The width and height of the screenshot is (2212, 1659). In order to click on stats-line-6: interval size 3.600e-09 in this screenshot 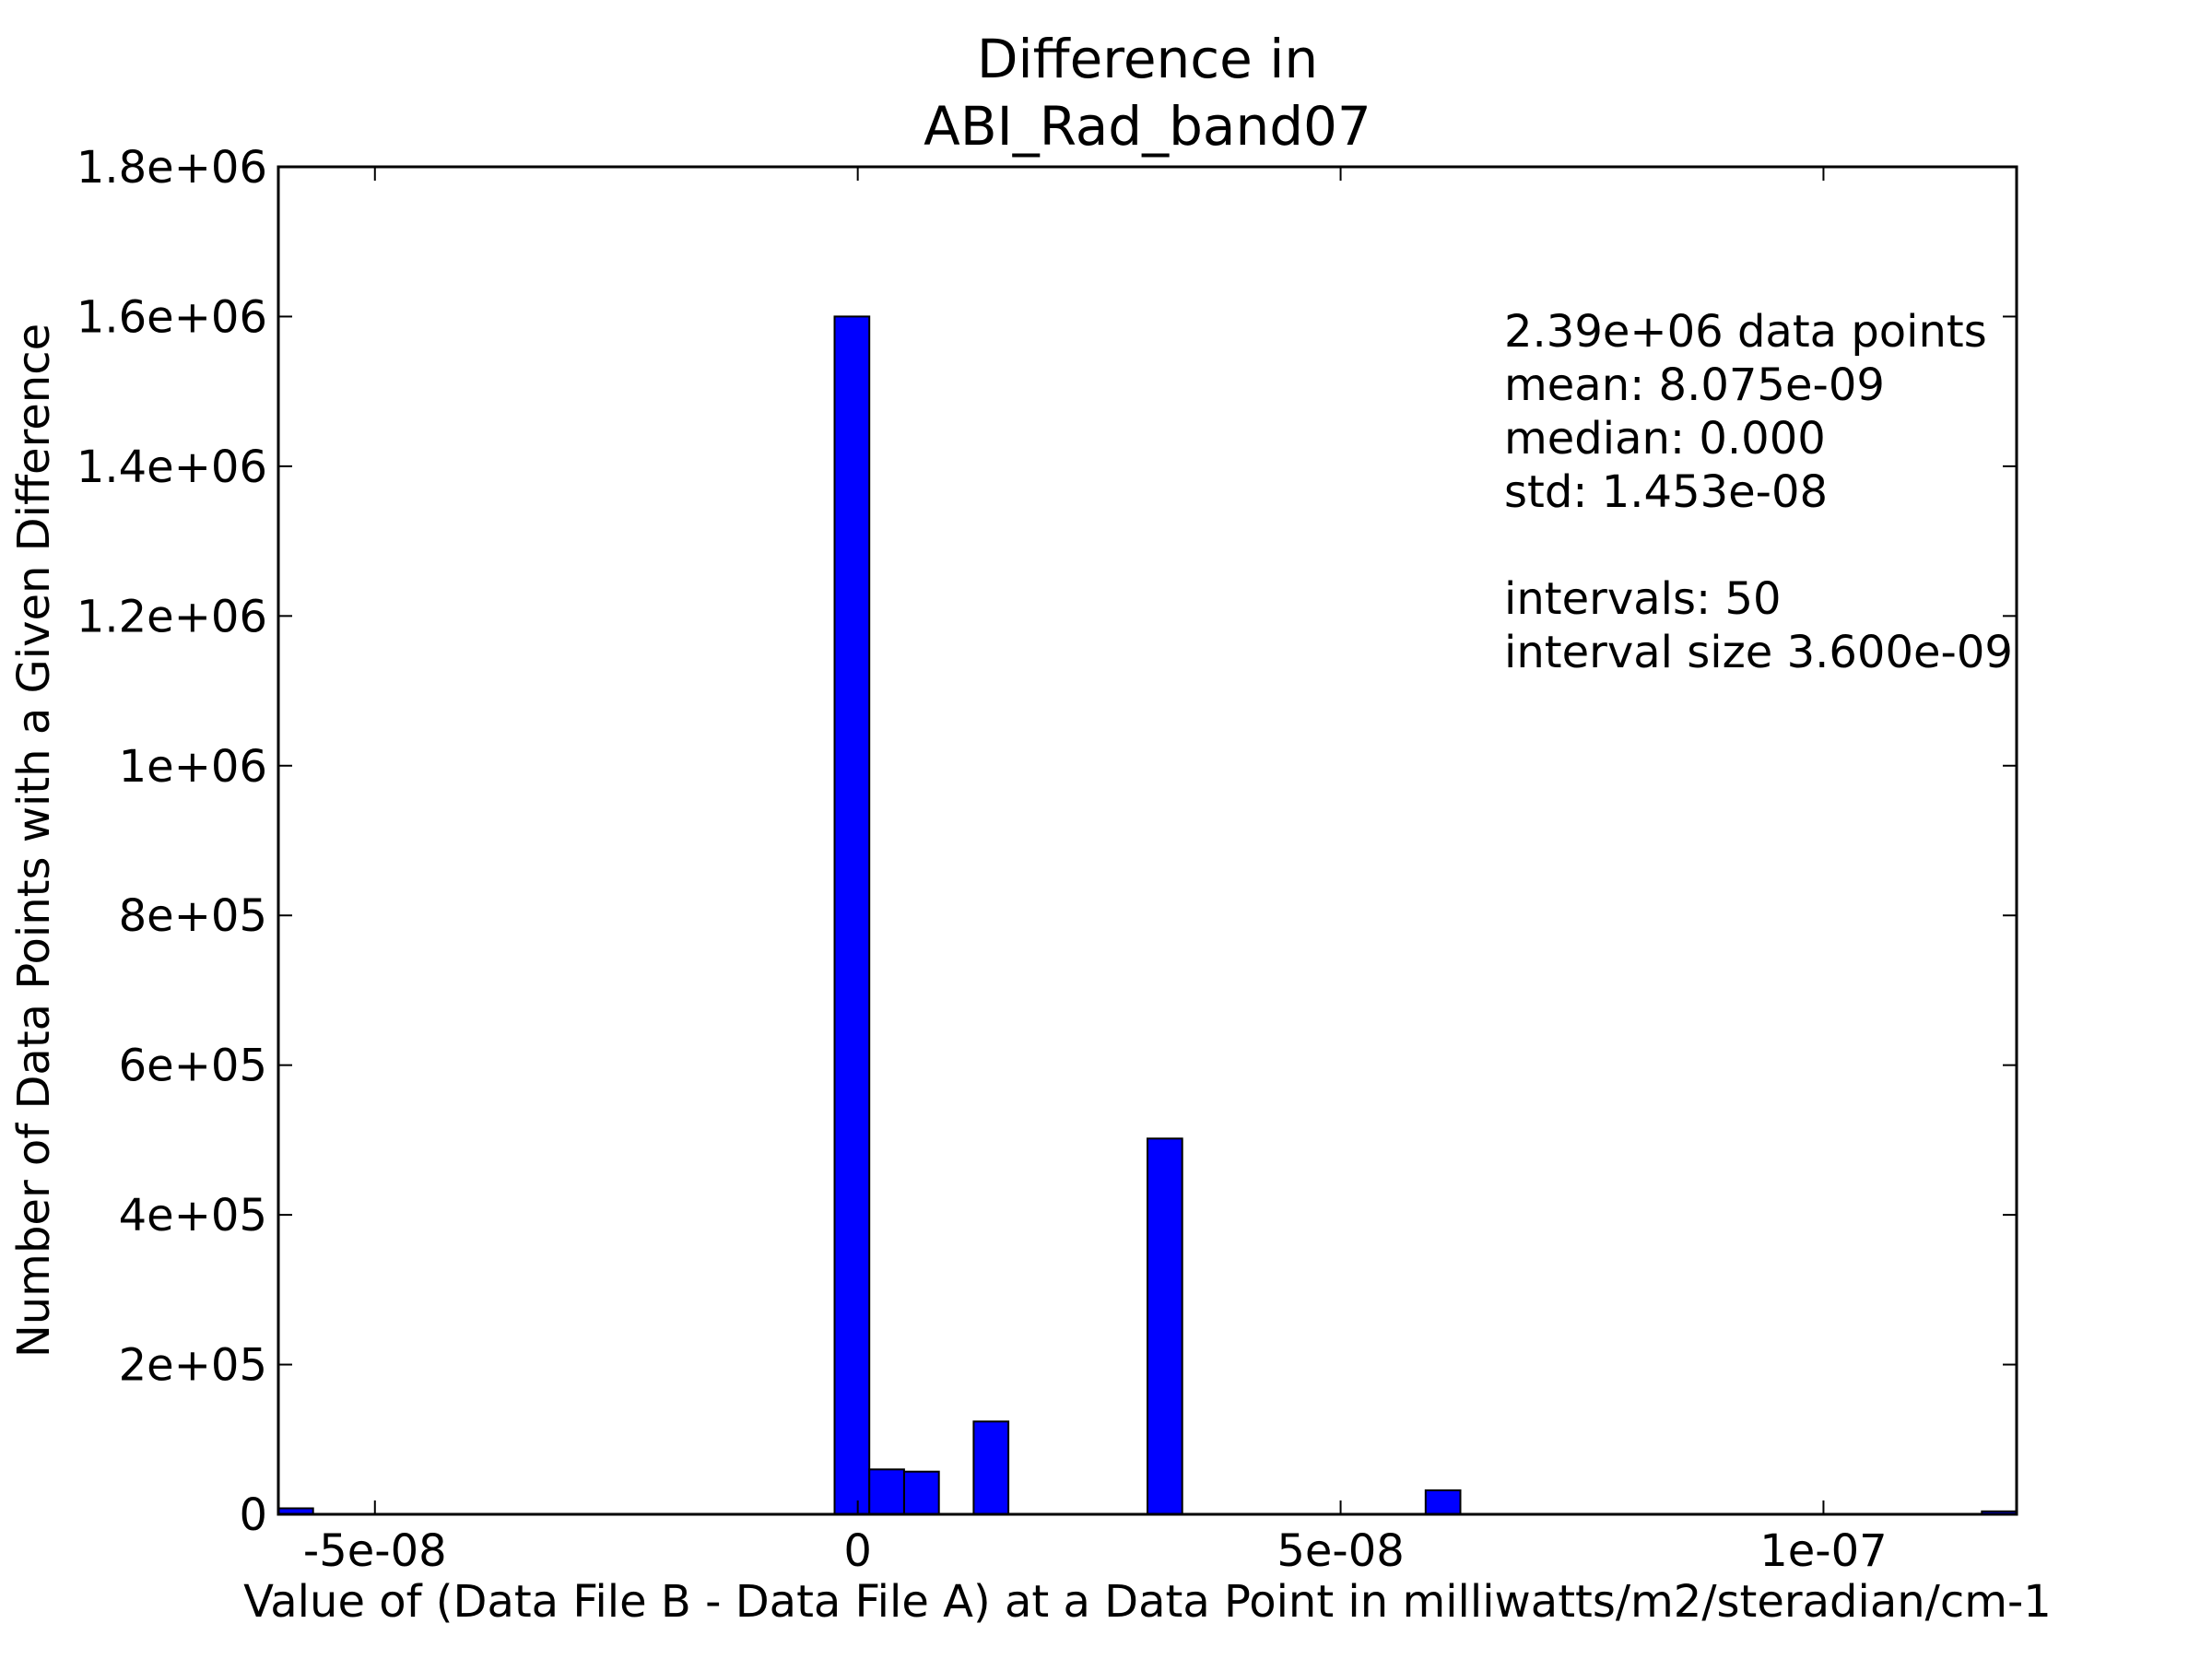, I will do `click(1758, 652)`.